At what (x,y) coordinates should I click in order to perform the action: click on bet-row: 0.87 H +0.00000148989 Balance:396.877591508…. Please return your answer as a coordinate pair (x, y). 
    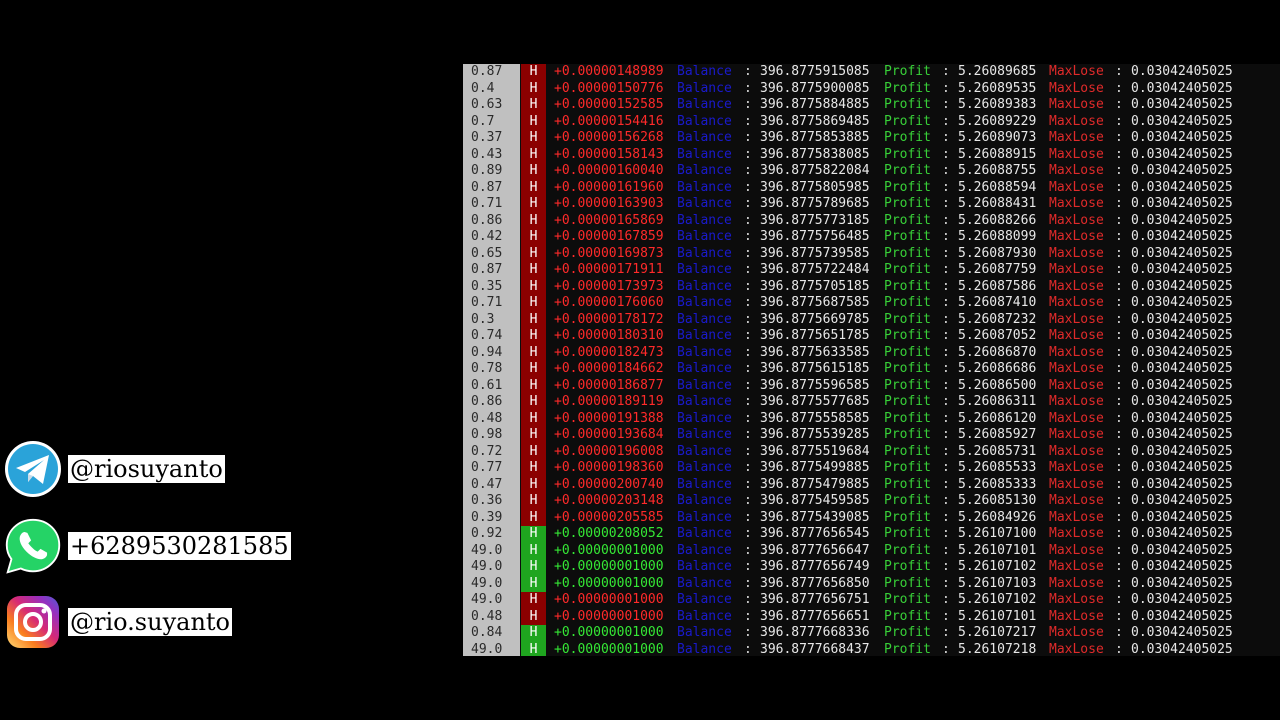
    Looking at the image, I should click on (871, 72).